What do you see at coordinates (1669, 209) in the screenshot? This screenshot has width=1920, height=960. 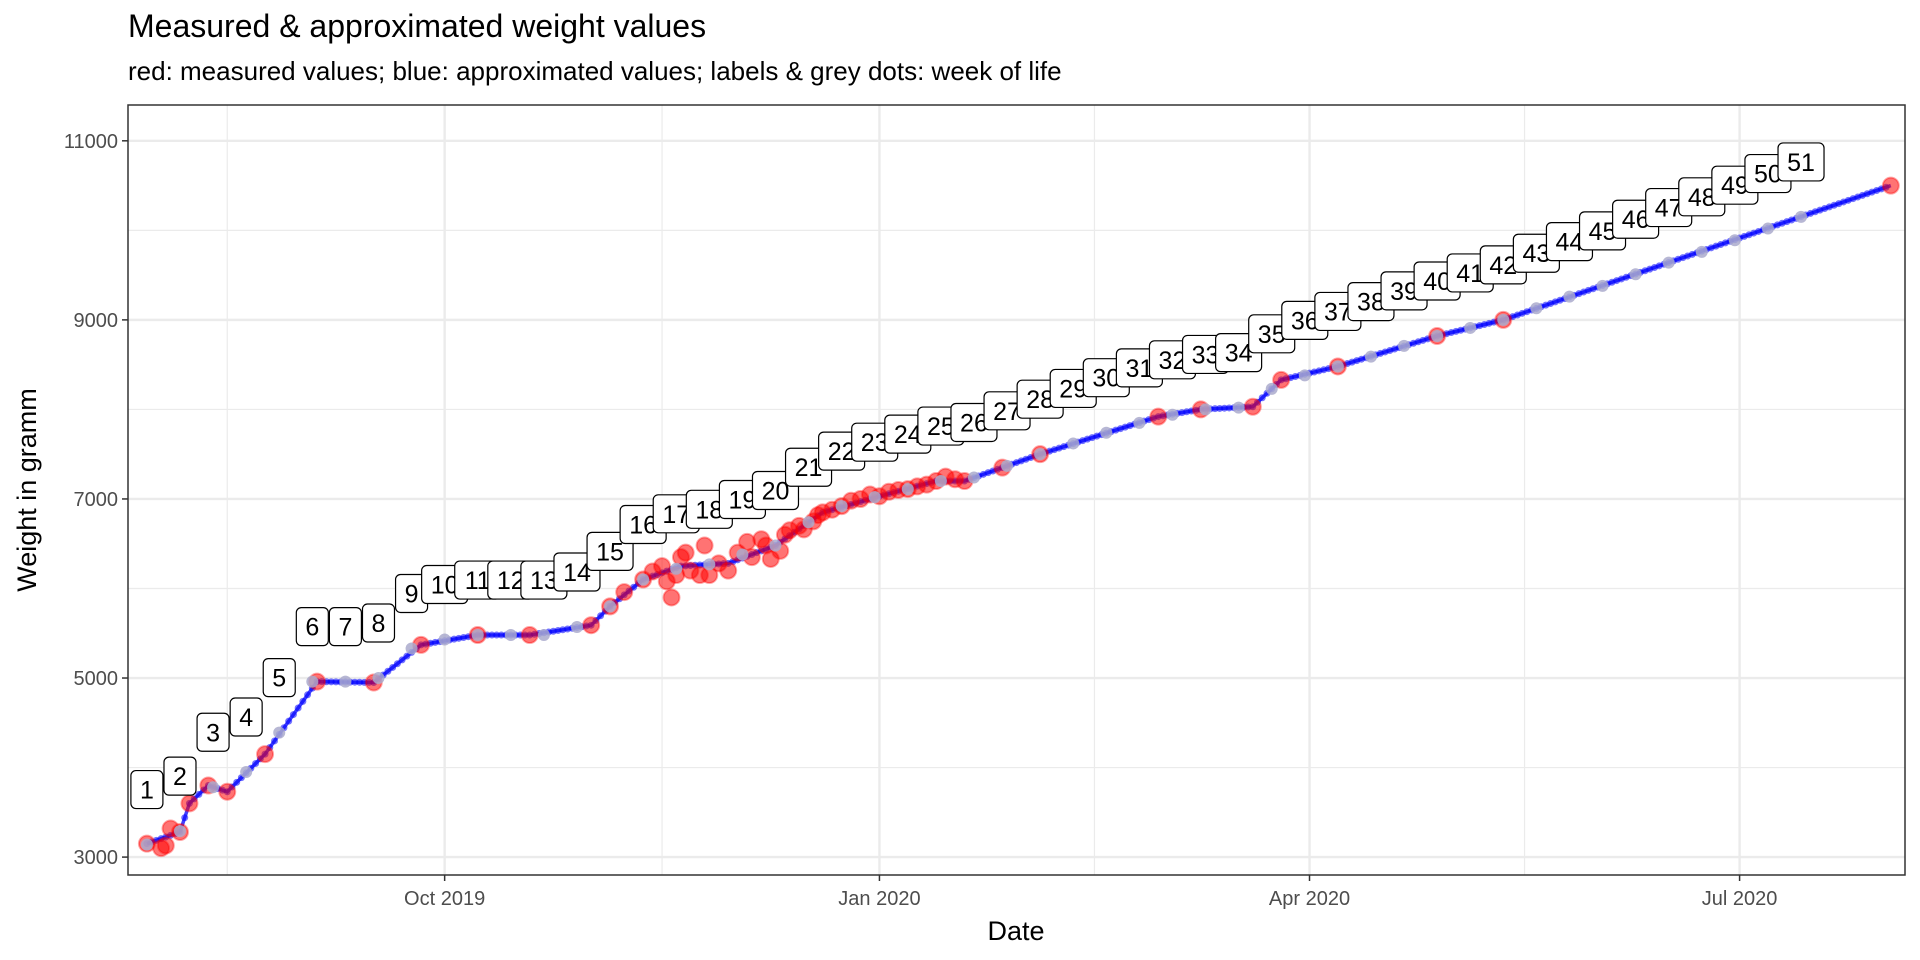 I see `week-label: 47` at bounding box center [1669, 209].